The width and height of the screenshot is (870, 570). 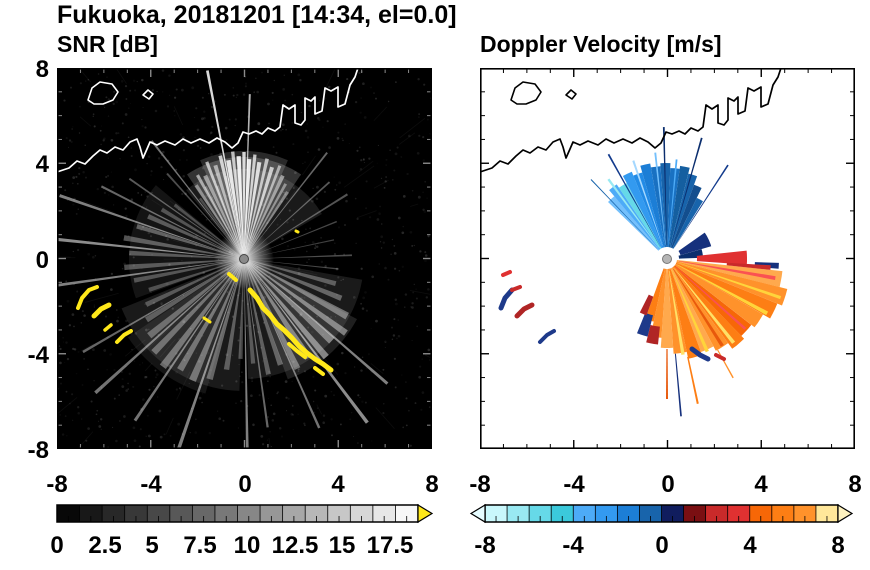 What do you see at coordinates (257, 15) in the screenshot?
I see `figure-title: Fukuoka, 20181201 [14:34, el=0.0]` at bounding box center [257, 15].